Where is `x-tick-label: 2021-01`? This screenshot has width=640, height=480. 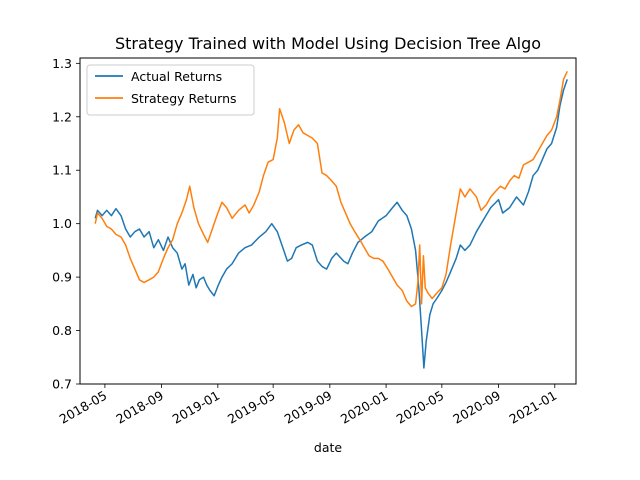 x-tick-label: 2021-01 is located at coordinates (533, 407).